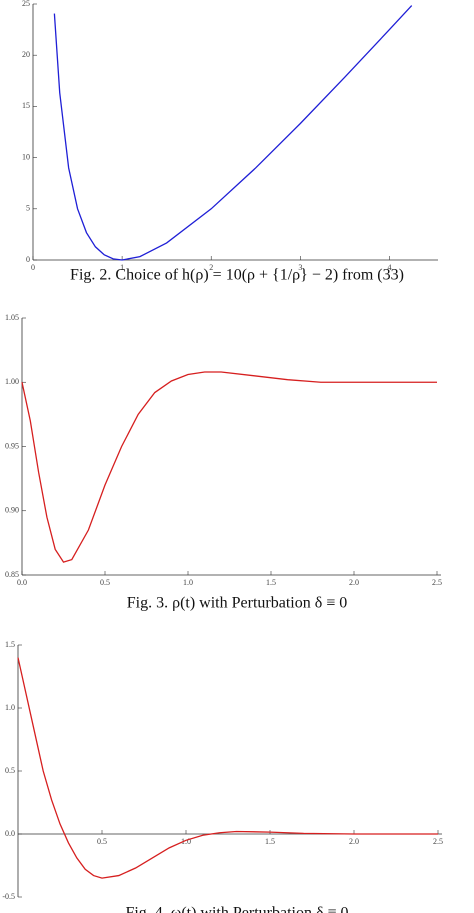 Image resolution: width=474 pixels, height=913 pixels. What do you see at coordinates (26, 156) in the screenshot?
I see `y-tick-label: 10` at bounding box center [26, 156].